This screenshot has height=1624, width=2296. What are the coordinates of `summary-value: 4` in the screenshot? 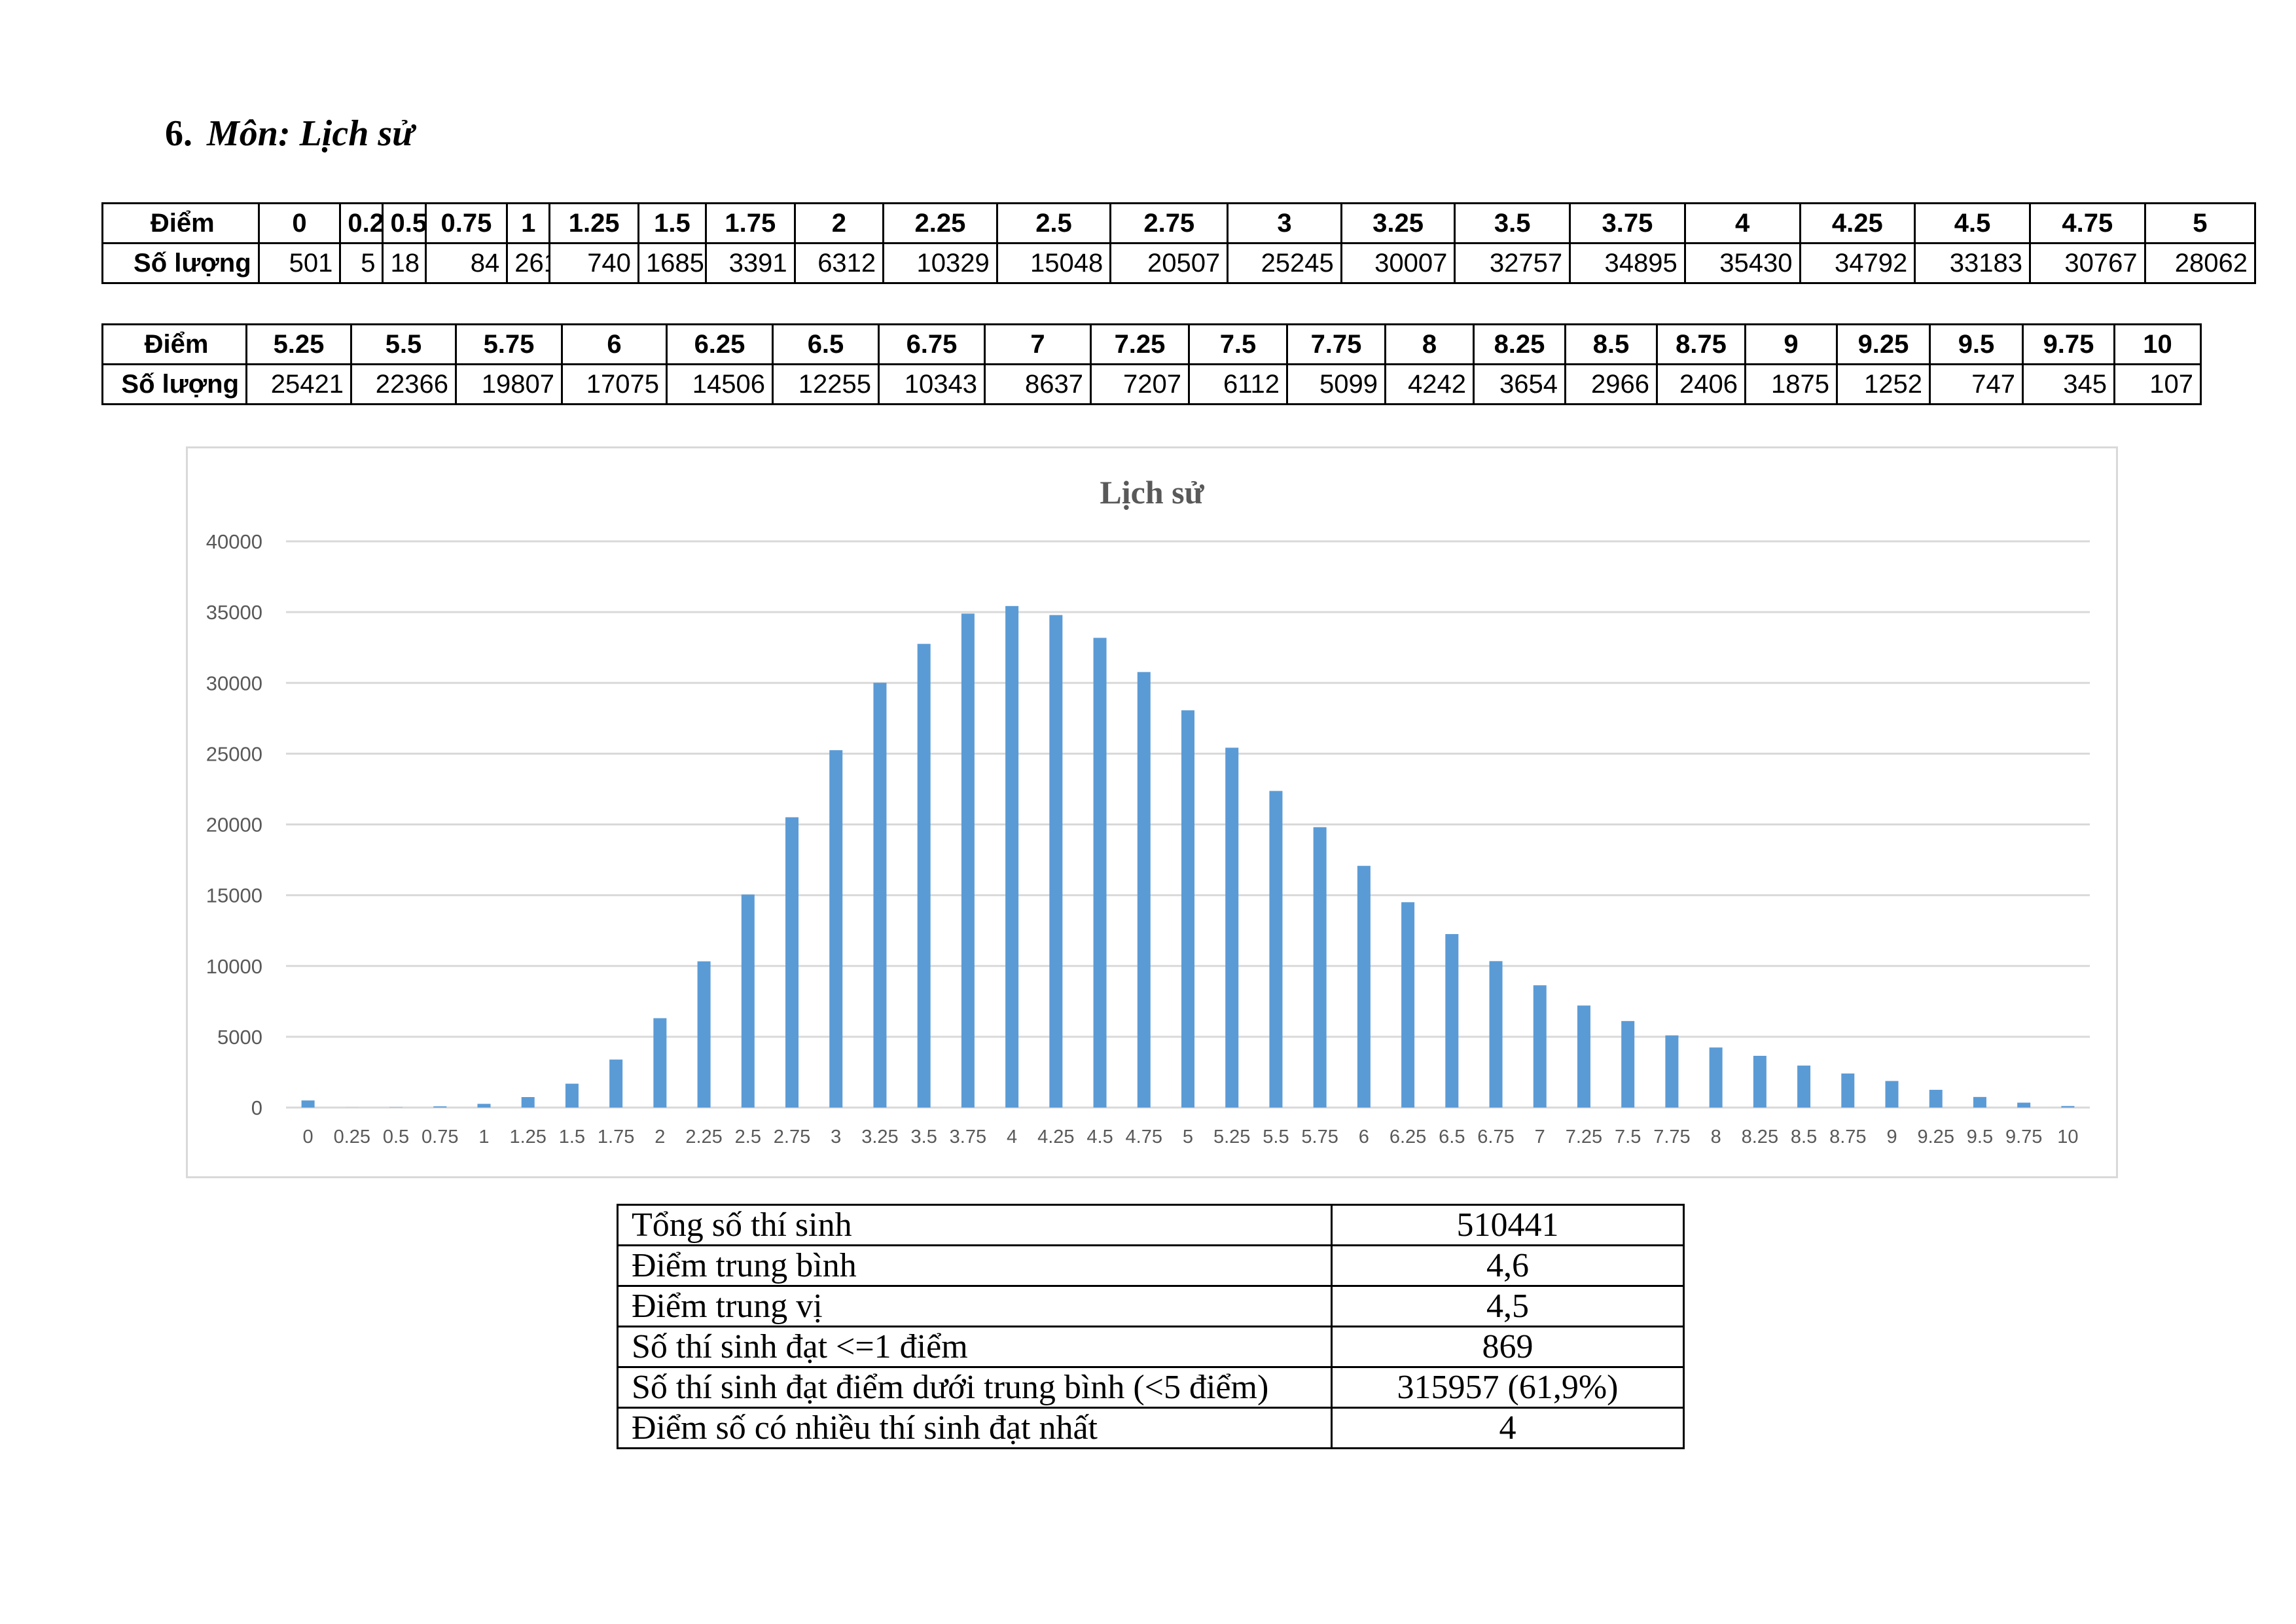 It's located at (1508, 1428).